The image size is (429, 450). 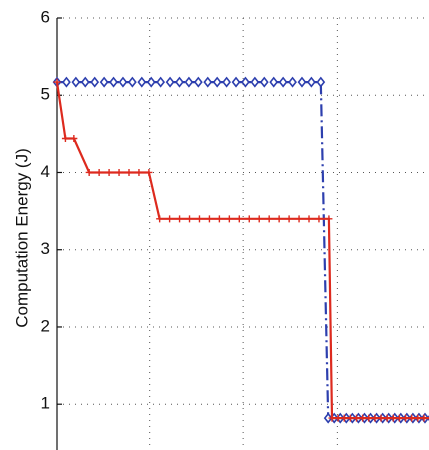 I want to click on y-tick-label: 6, so click(x=45, y=16).